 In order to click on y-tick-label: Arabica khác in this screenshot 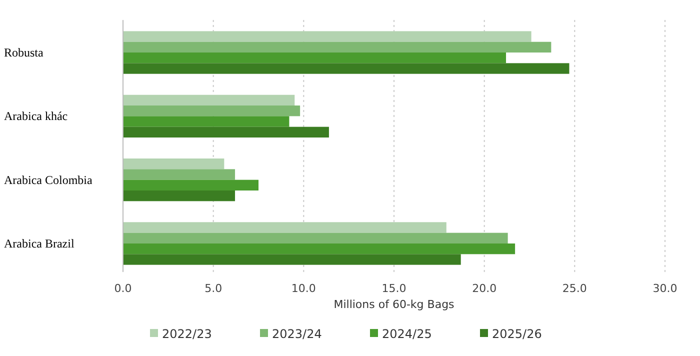, I will do `click(36, 116)`.